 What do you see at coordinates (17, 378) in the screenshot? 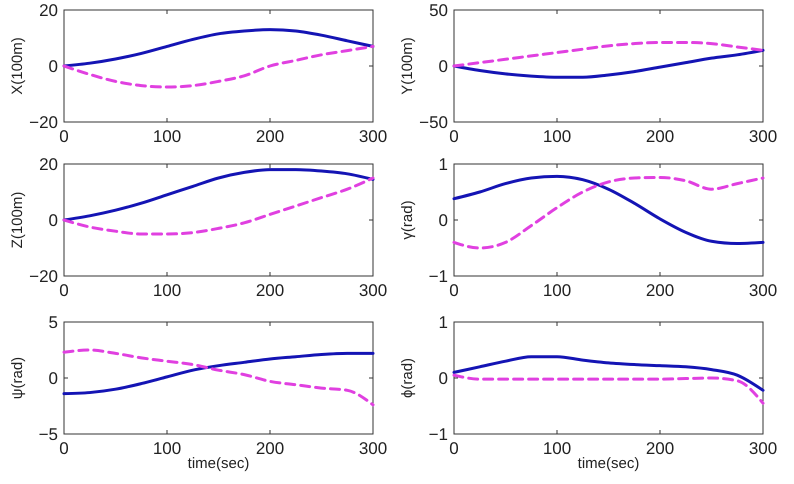
I see `y-axis-title: ψ(rad)` at bounding box center [17, 378].